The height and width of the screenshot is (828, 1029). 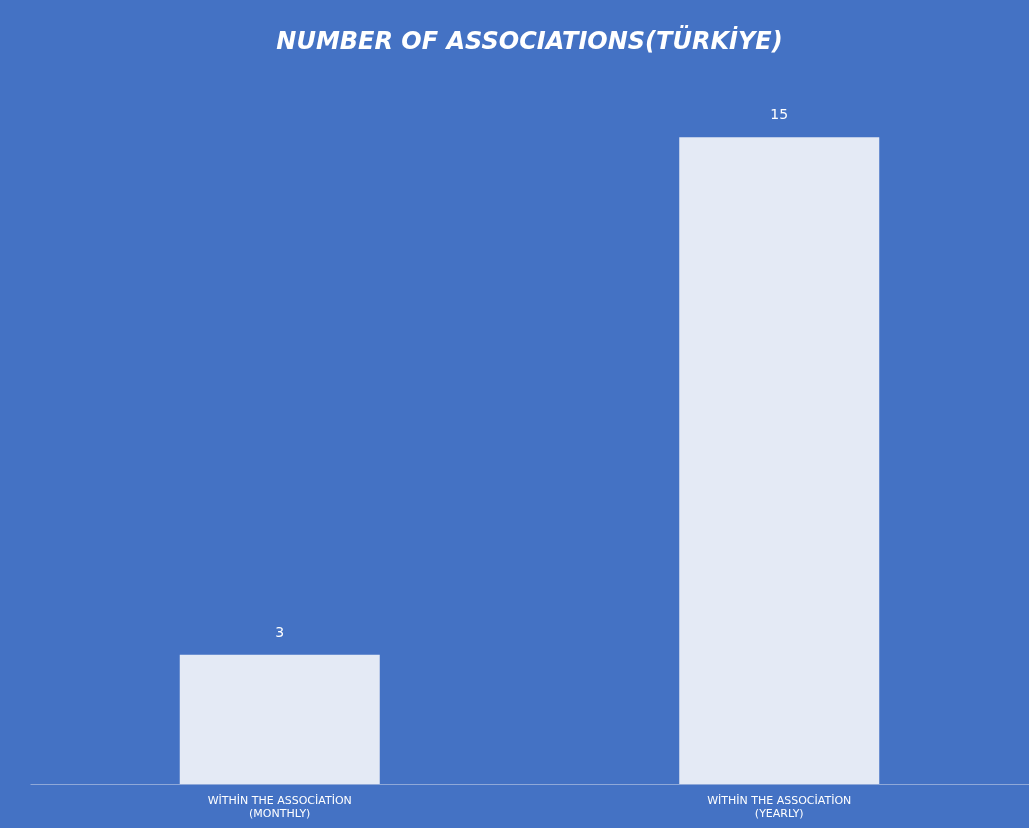 I want to click on x-tick-label: WİTHİN THE ASSOCİATİON (MONTHLY), so click(x=279, y=806).